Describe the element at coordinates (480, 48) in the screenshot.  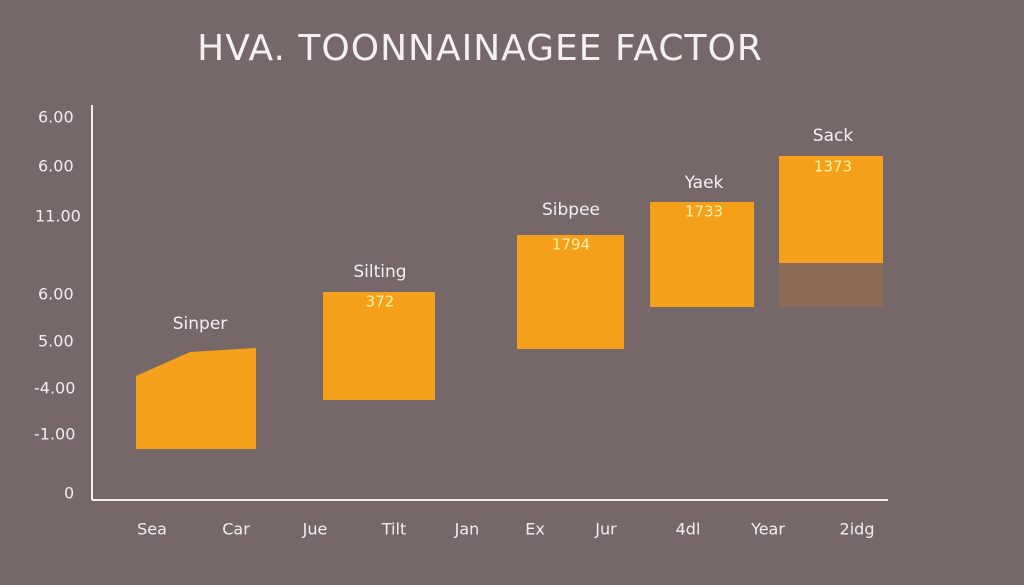
I see `chart-title: HVA. TOONNAINAGEE FACTOR` at that location.